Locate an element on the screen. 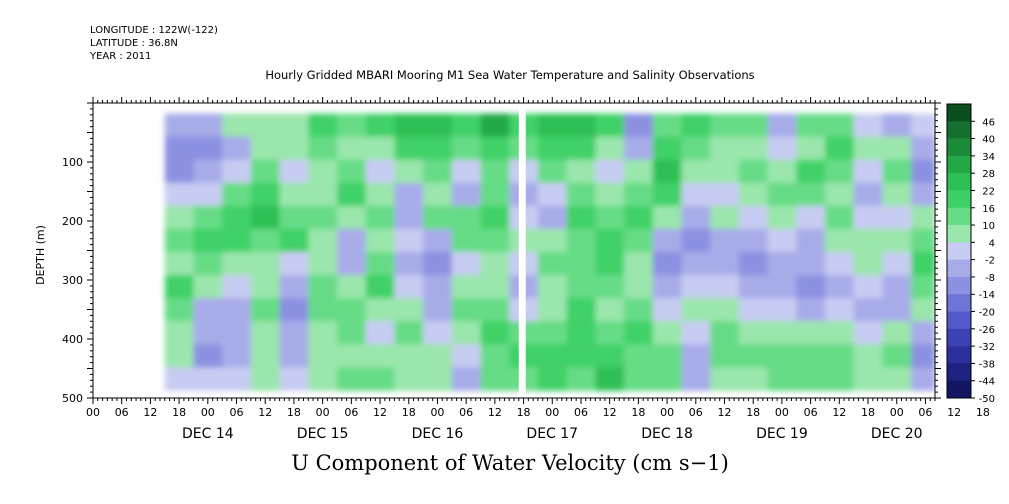 The height and width of the screenshot is (504, 1009). variable-title: U Component of Water Velocity (cm s−1) is located at coordinates (510, 463).